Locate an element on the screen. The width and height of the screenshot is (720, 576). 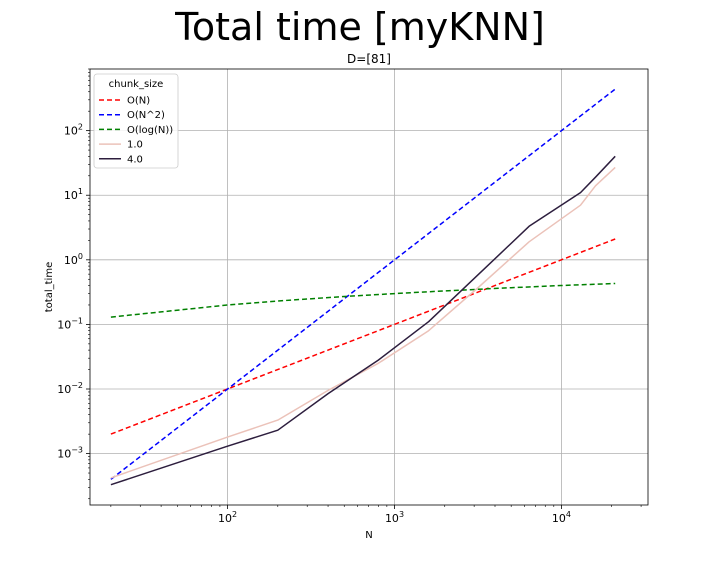
y-tick-label: 10⁻¹ is located at coordinates (70, 323).